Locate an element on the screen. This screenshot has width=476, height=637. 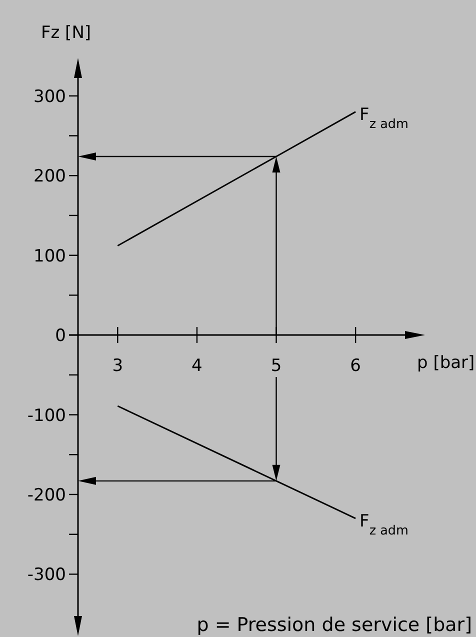
y-tick-label: -100 is located at coordinates (46, 416).